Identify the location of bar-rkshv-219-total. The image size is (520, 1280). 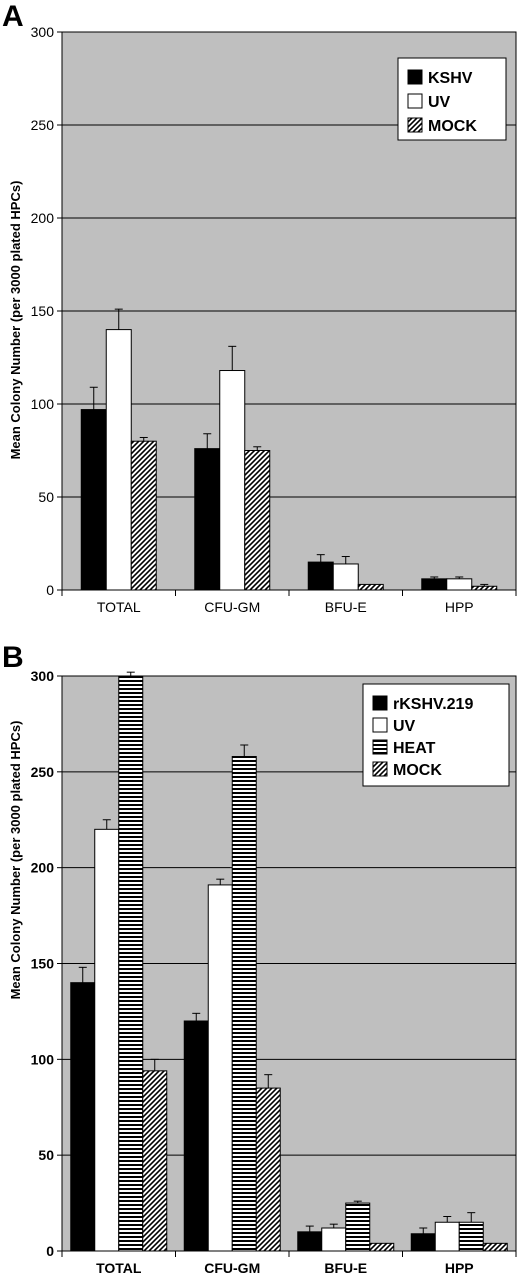
(83, 1117).